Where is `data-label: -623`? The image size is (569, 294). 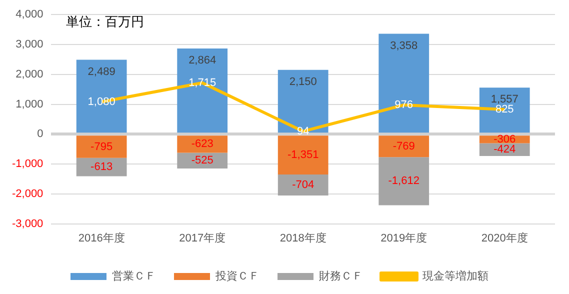
data-label: -623 is located at coordinates (202, 144).